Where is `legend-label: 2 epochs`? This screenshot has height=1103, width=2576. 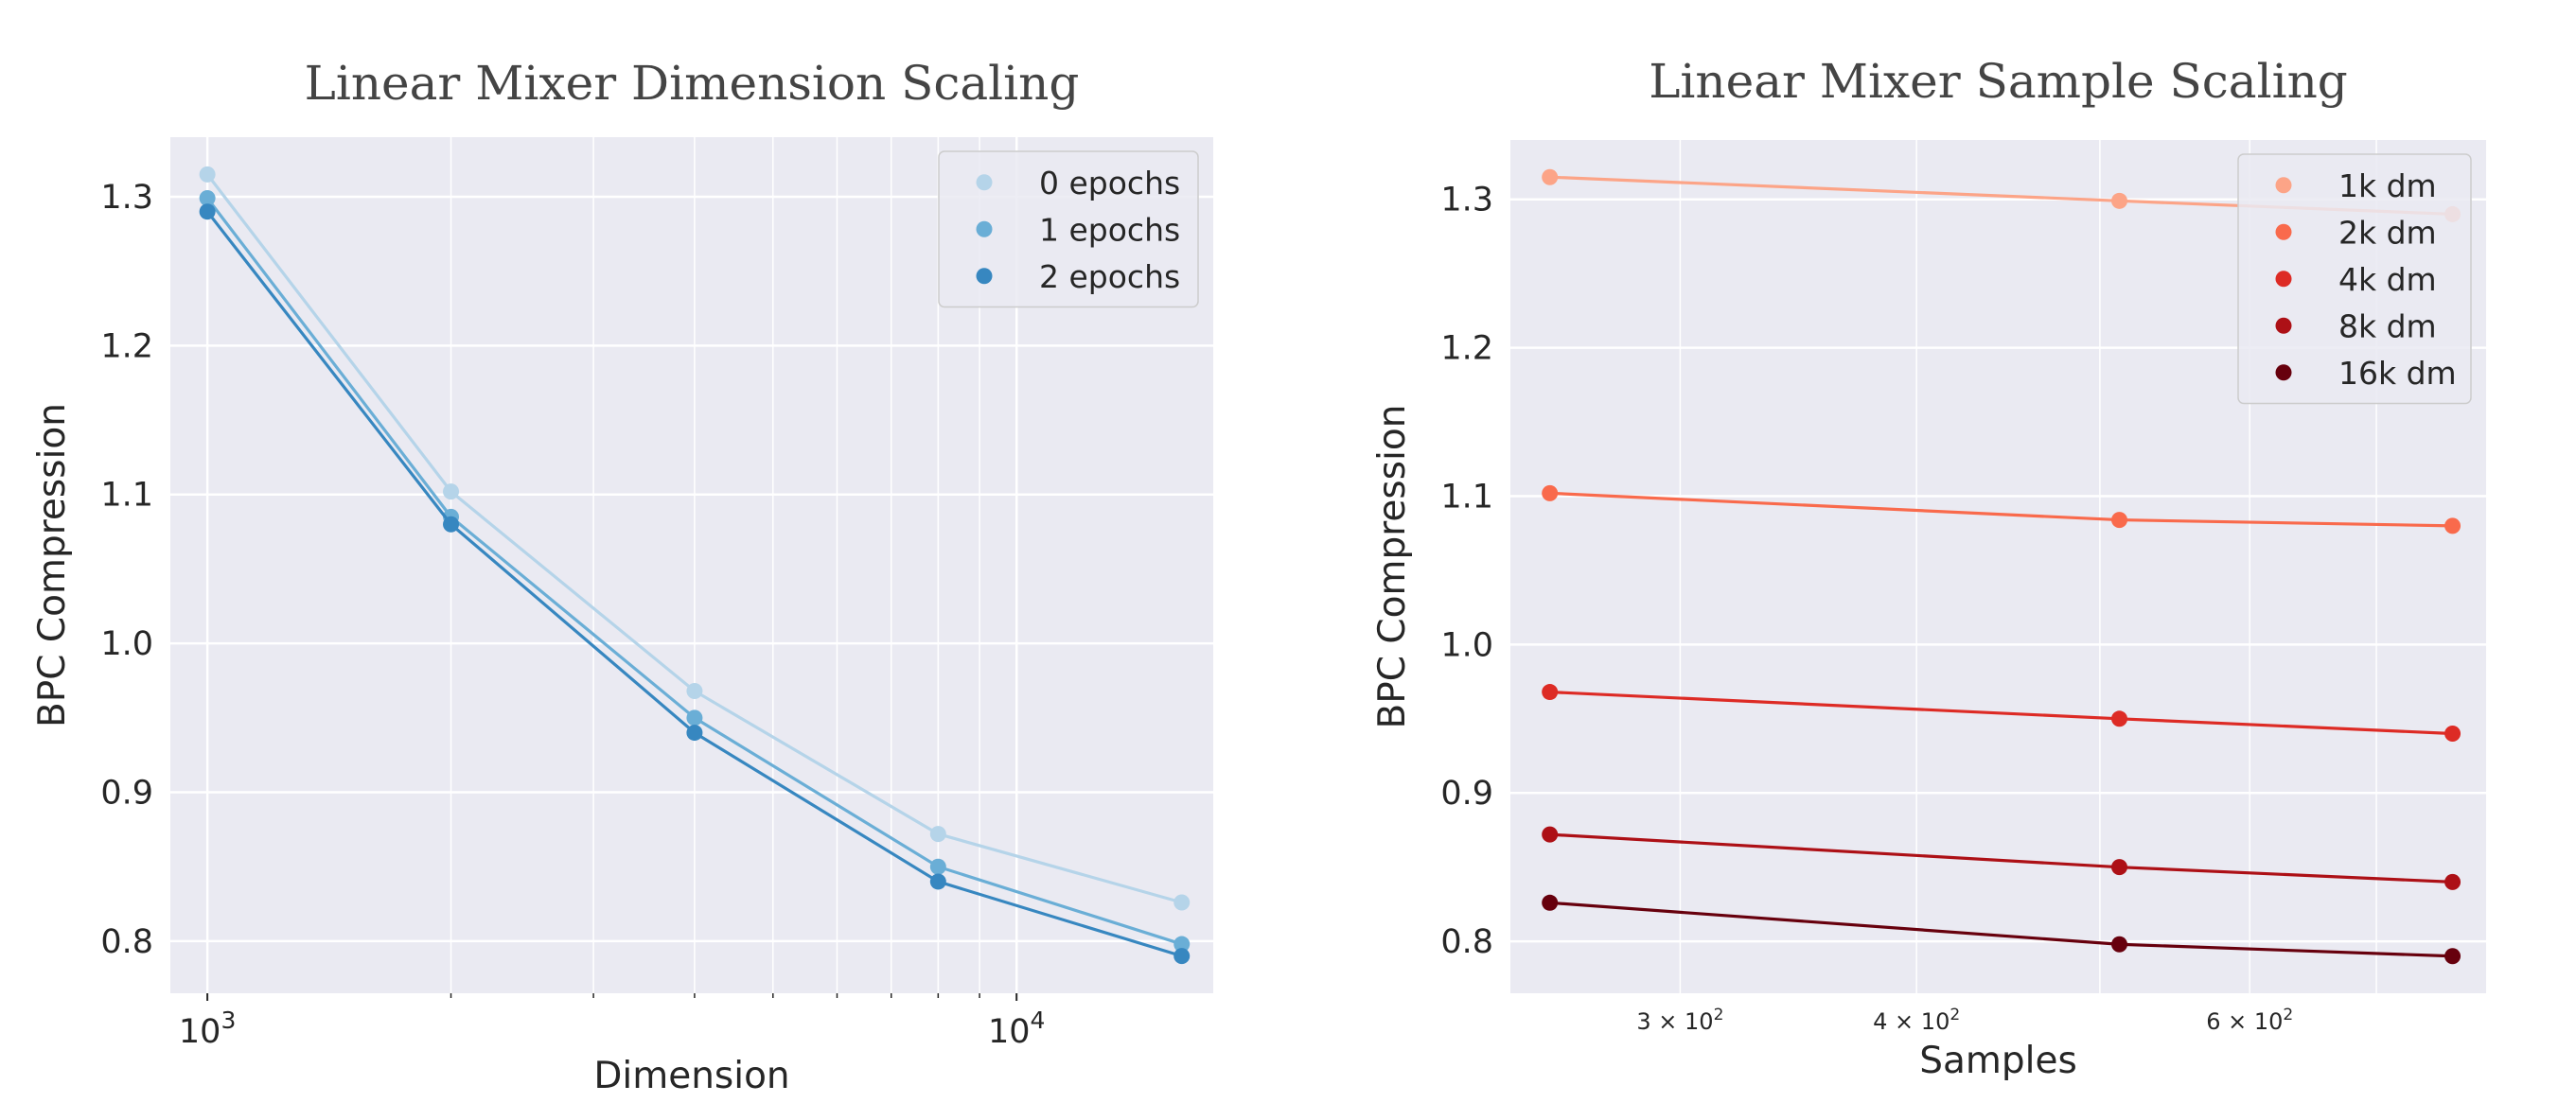 legend-label: 2 epochs is located at coordinates (1109, 276).